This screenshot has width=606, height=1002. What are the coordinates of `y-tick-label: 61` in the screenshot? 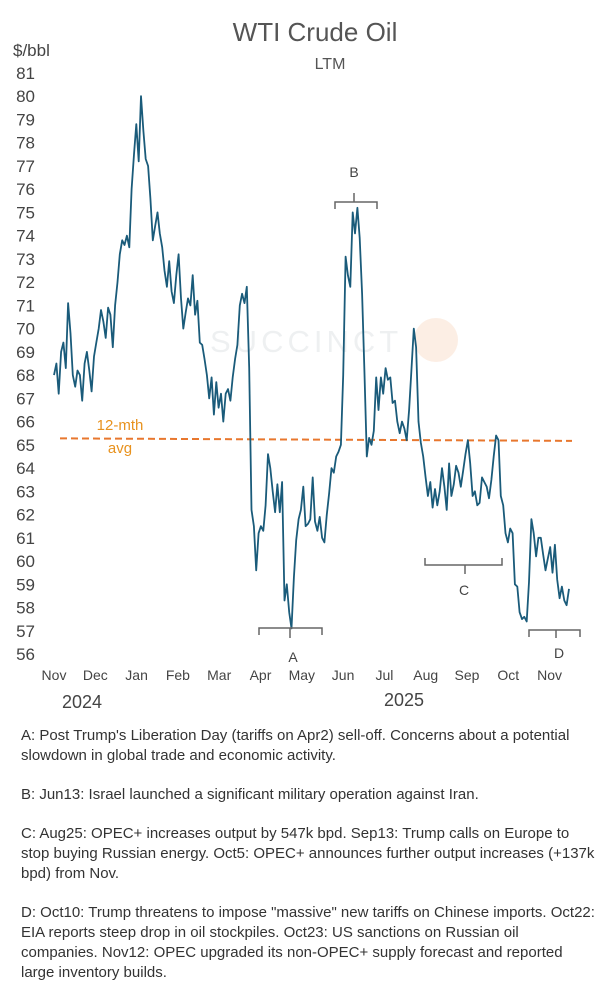 It's located at (25, 538).